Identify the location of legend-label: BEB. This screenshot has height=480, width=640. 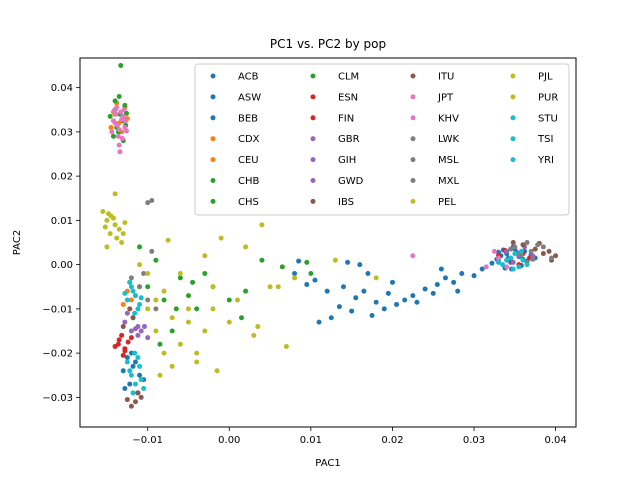
(248, 118).